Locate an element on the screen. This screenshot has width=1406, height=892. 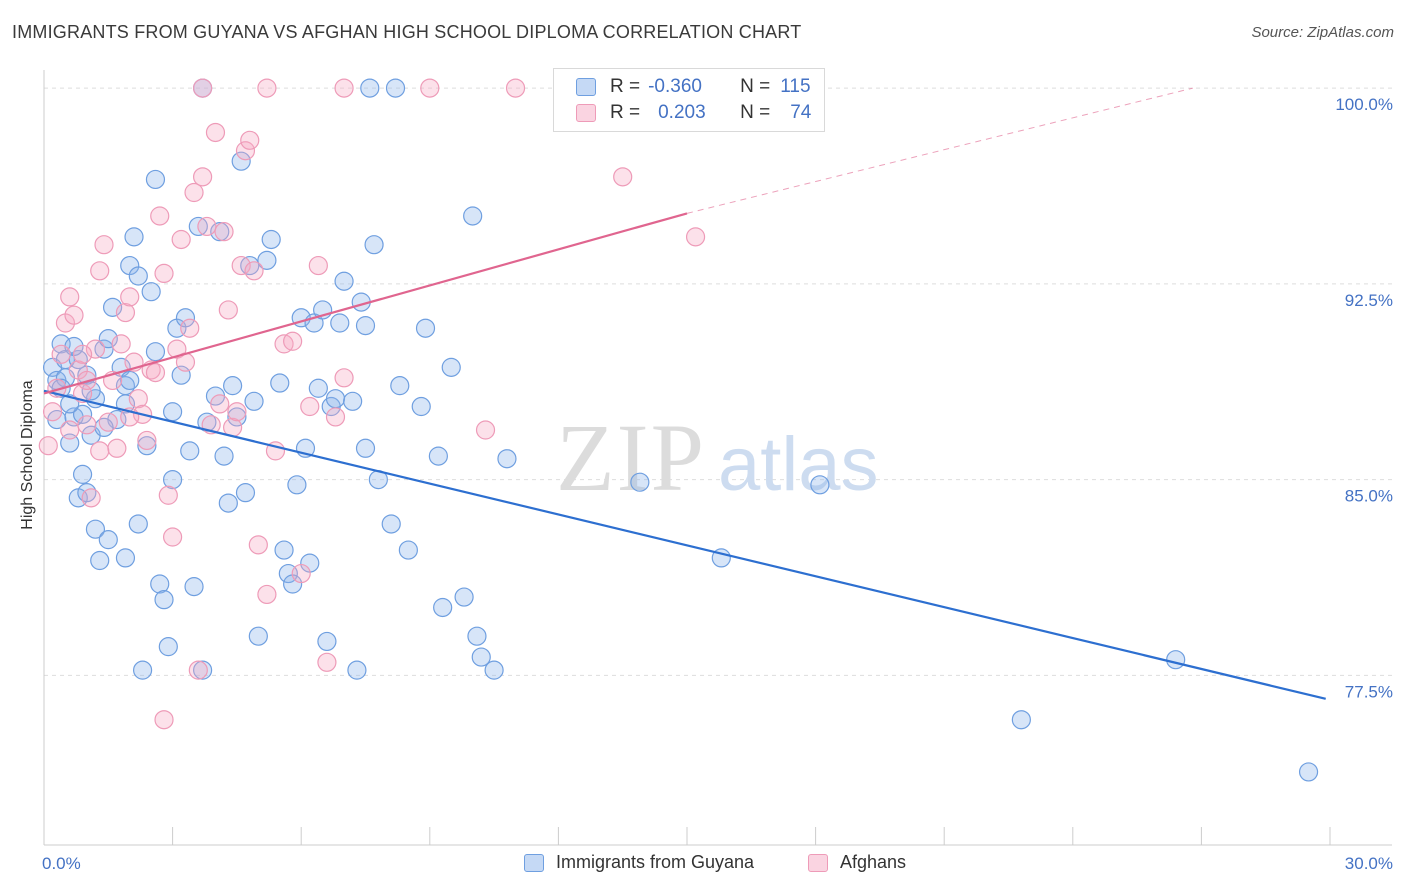
legend-n-value: 74 is located at coordinates (801, 112).